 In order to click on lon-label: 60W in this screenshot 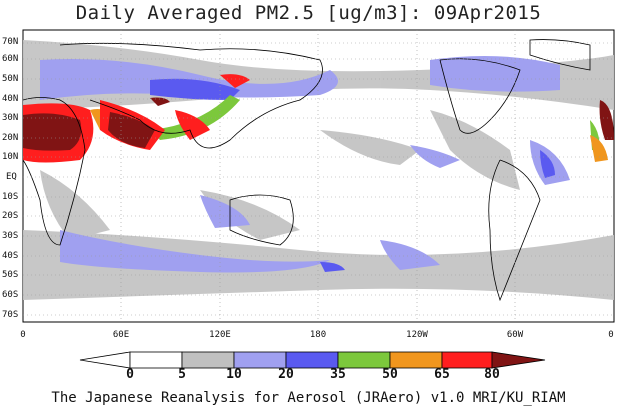, I will do `click(515, 335)`.